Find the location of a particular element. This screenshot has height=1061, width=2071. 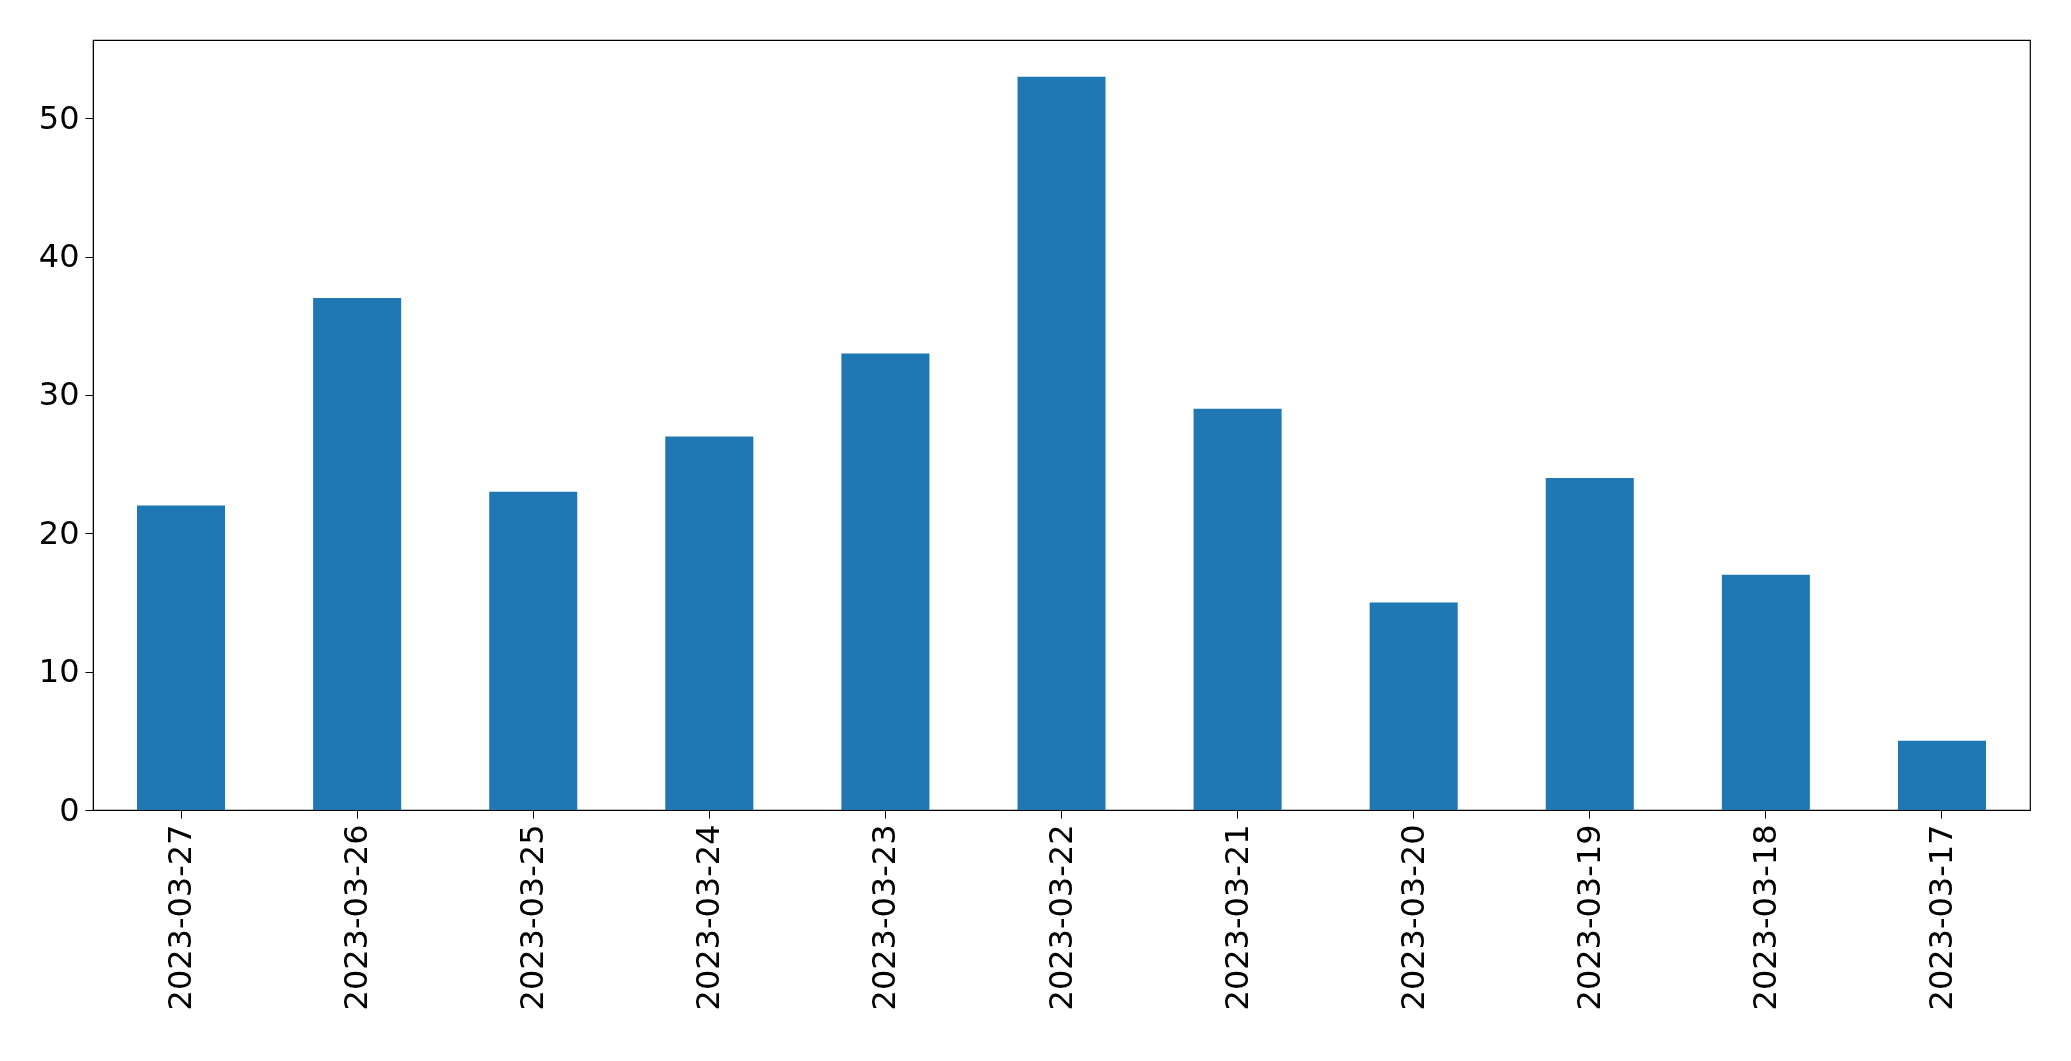

x-tick-label: 2023-03-27 is located at coordinates (180, 917).